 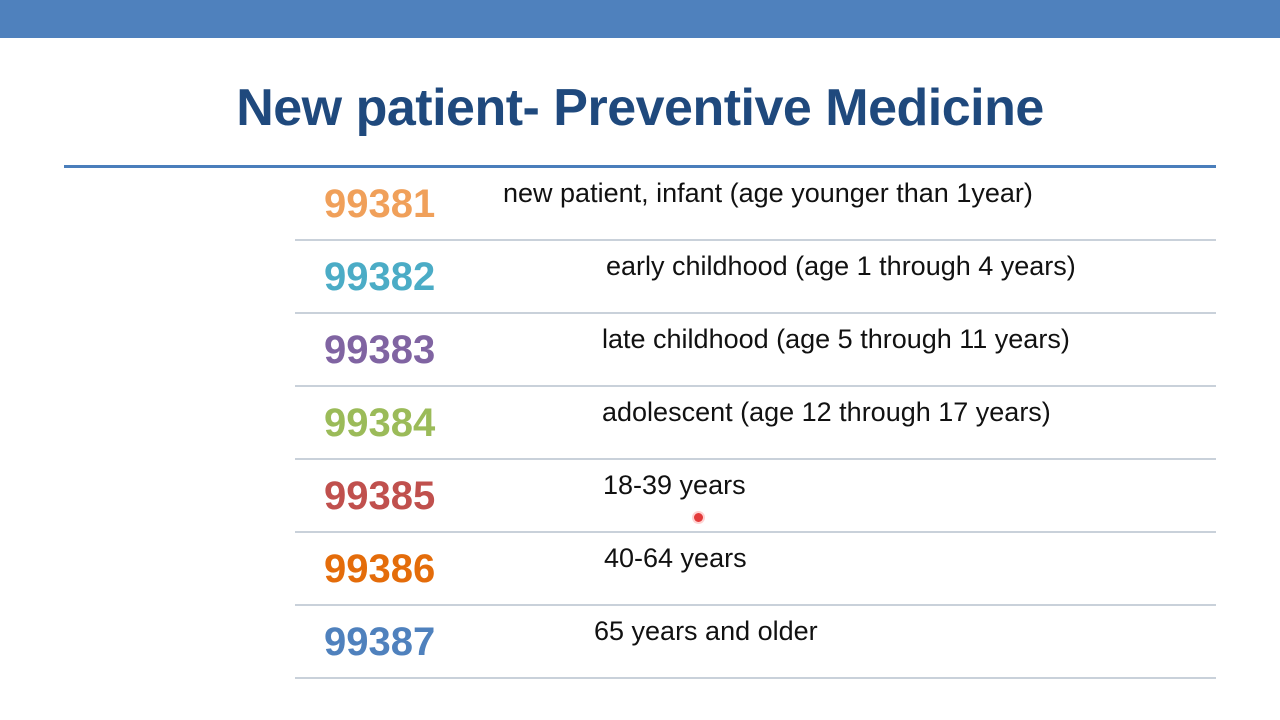 I want to click on table-row: 99387 65 years and older, so click(x=755, y=642).